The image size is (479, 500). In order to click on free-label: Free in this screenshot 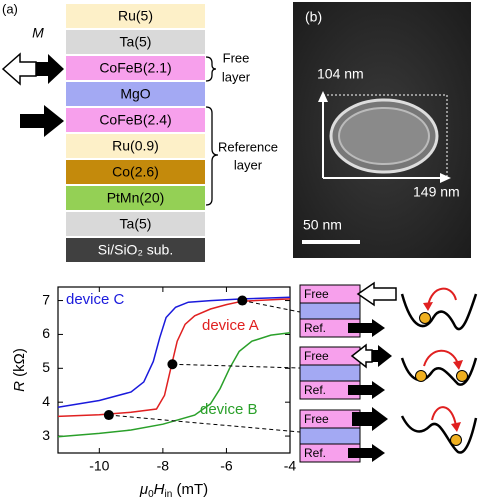, I will do `click(236, 57)`.